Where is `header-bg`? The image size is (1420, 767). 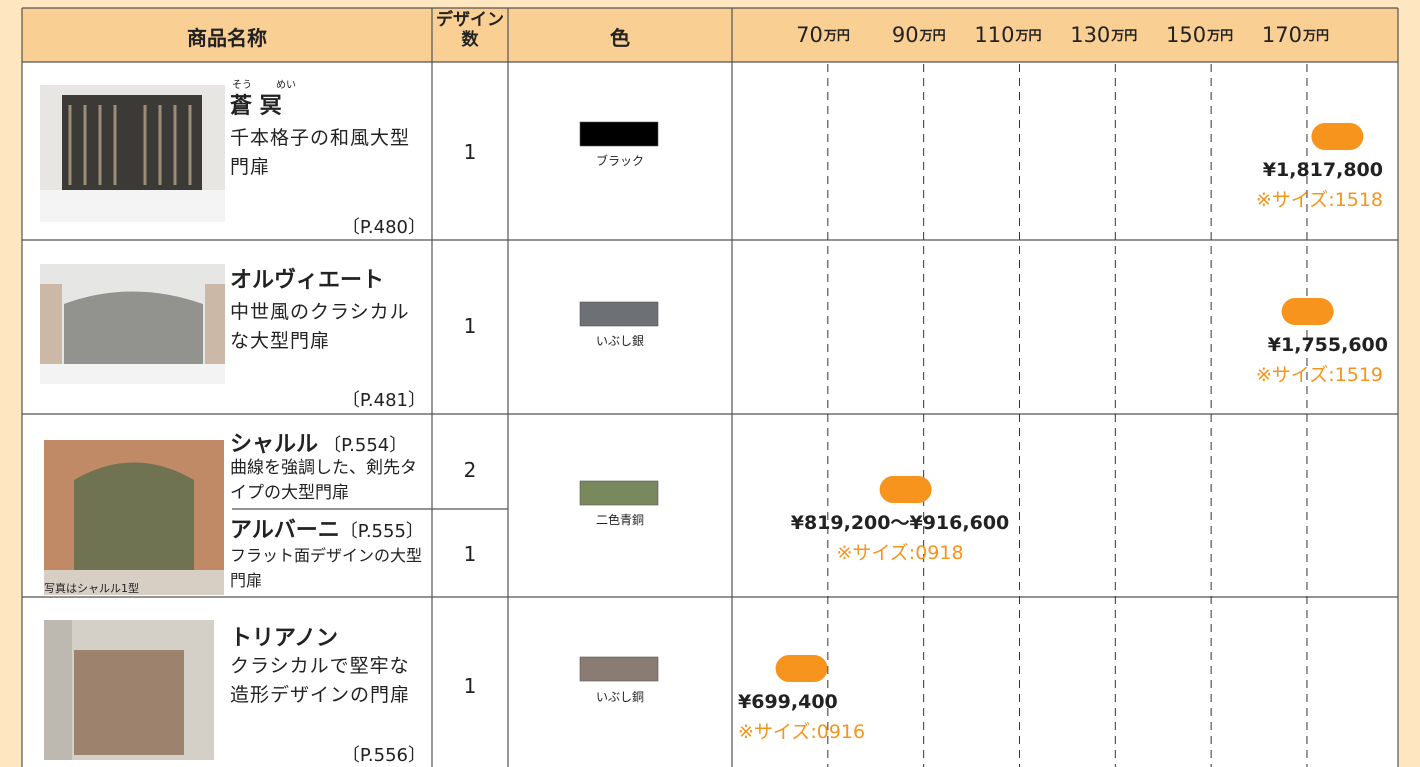
header-bg is located at coordinates (710, 35).